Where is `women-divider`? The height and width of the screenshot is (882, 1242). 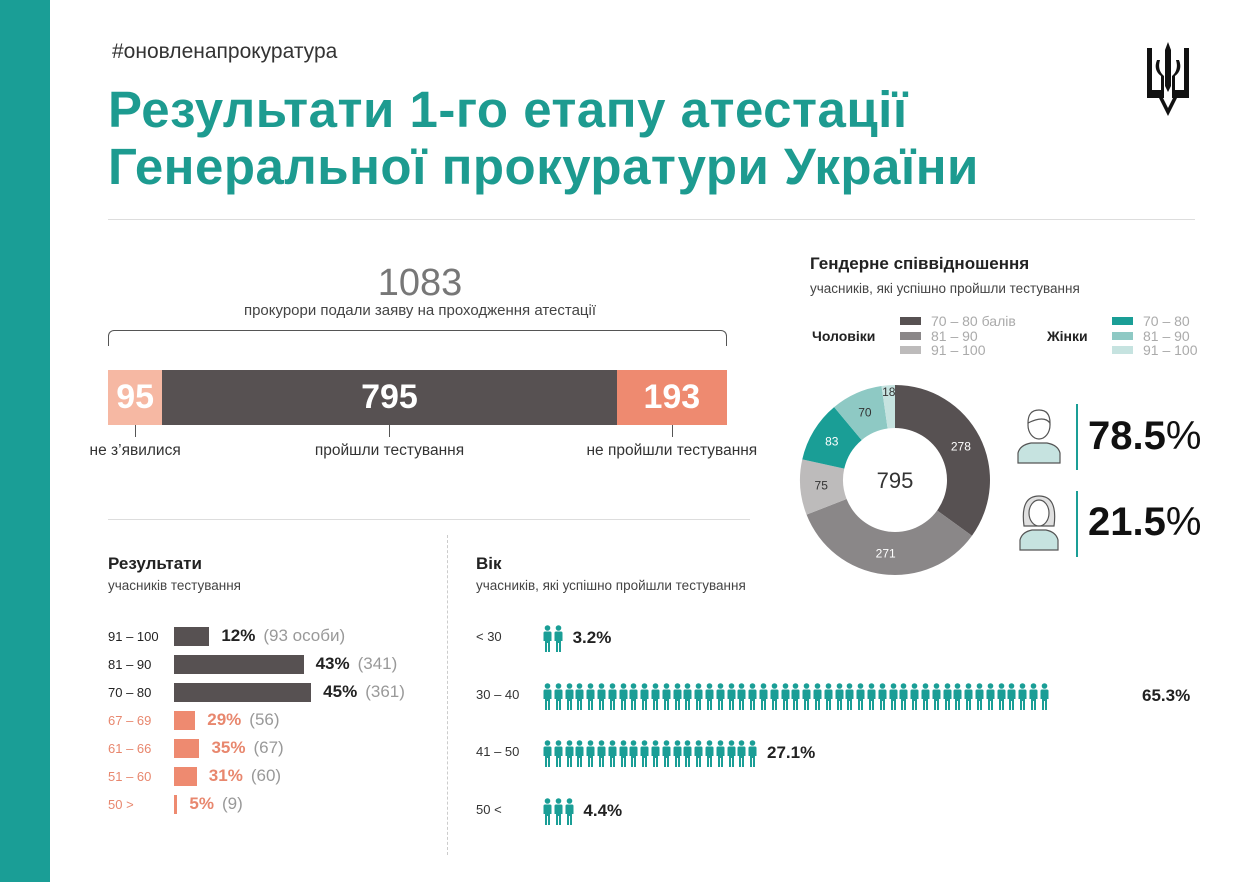 women-divider is located at coordinates (1077, 524).